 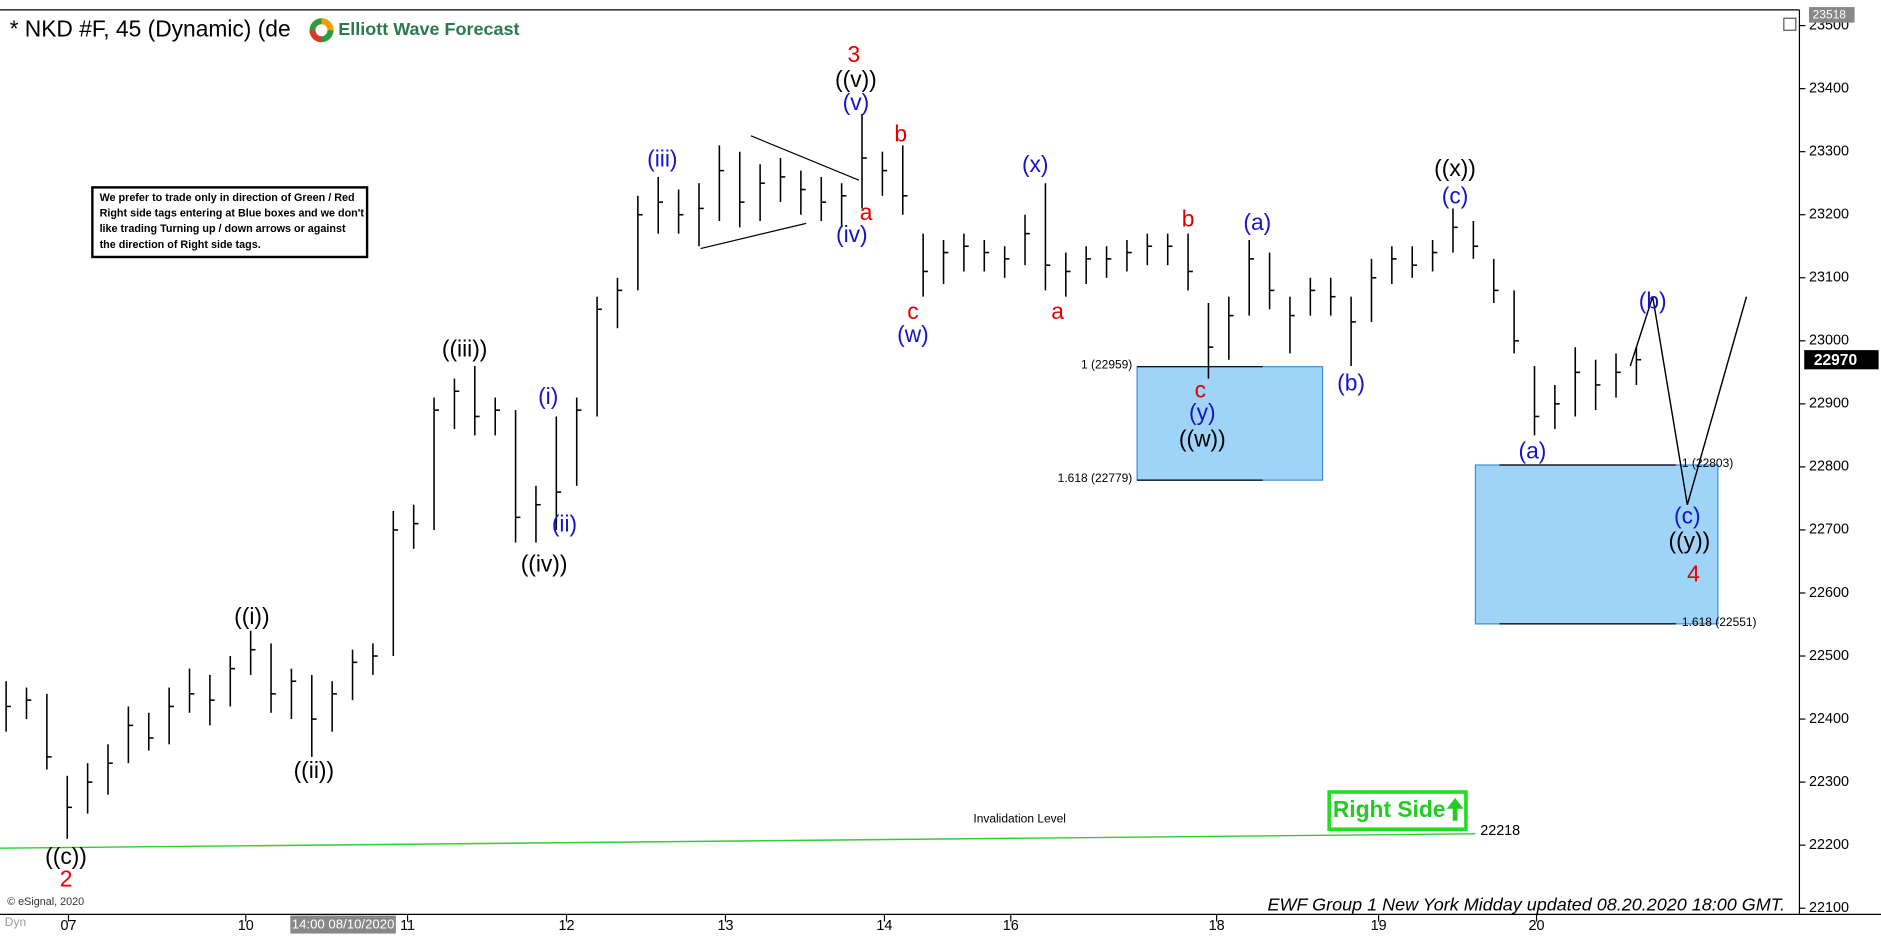 What do you see at coordinates (567, 926) in the screenshot?
I see `x-tick-label: 12` at bounding box center [567, 926].